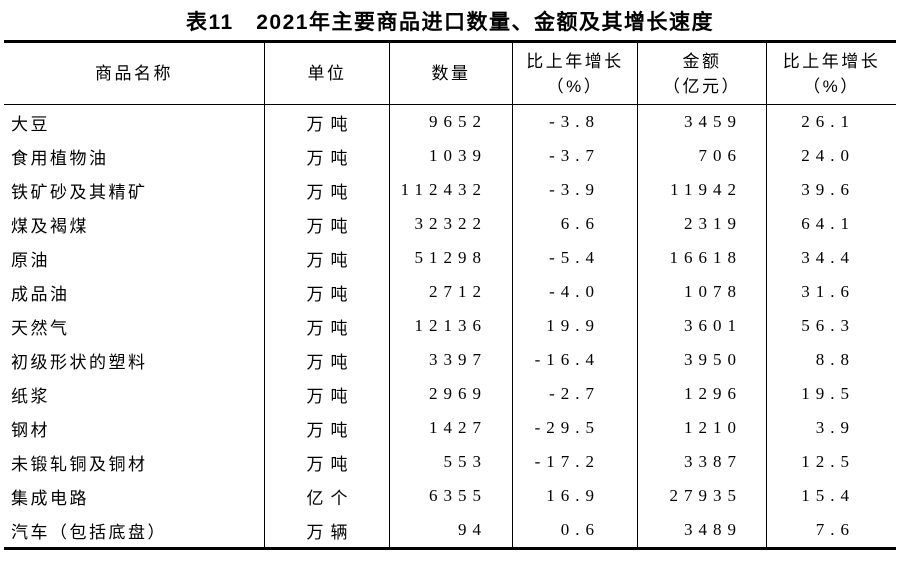  I want to click on cell-quantity: 51298, so click(451, 258).